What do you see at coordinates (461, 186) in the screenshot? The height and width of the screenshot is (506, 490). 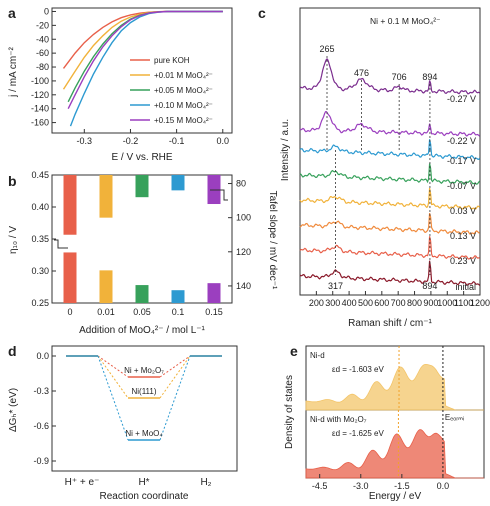 I see `panel-c-potential-label: -0.07 V` at bounding box center [461, 186].